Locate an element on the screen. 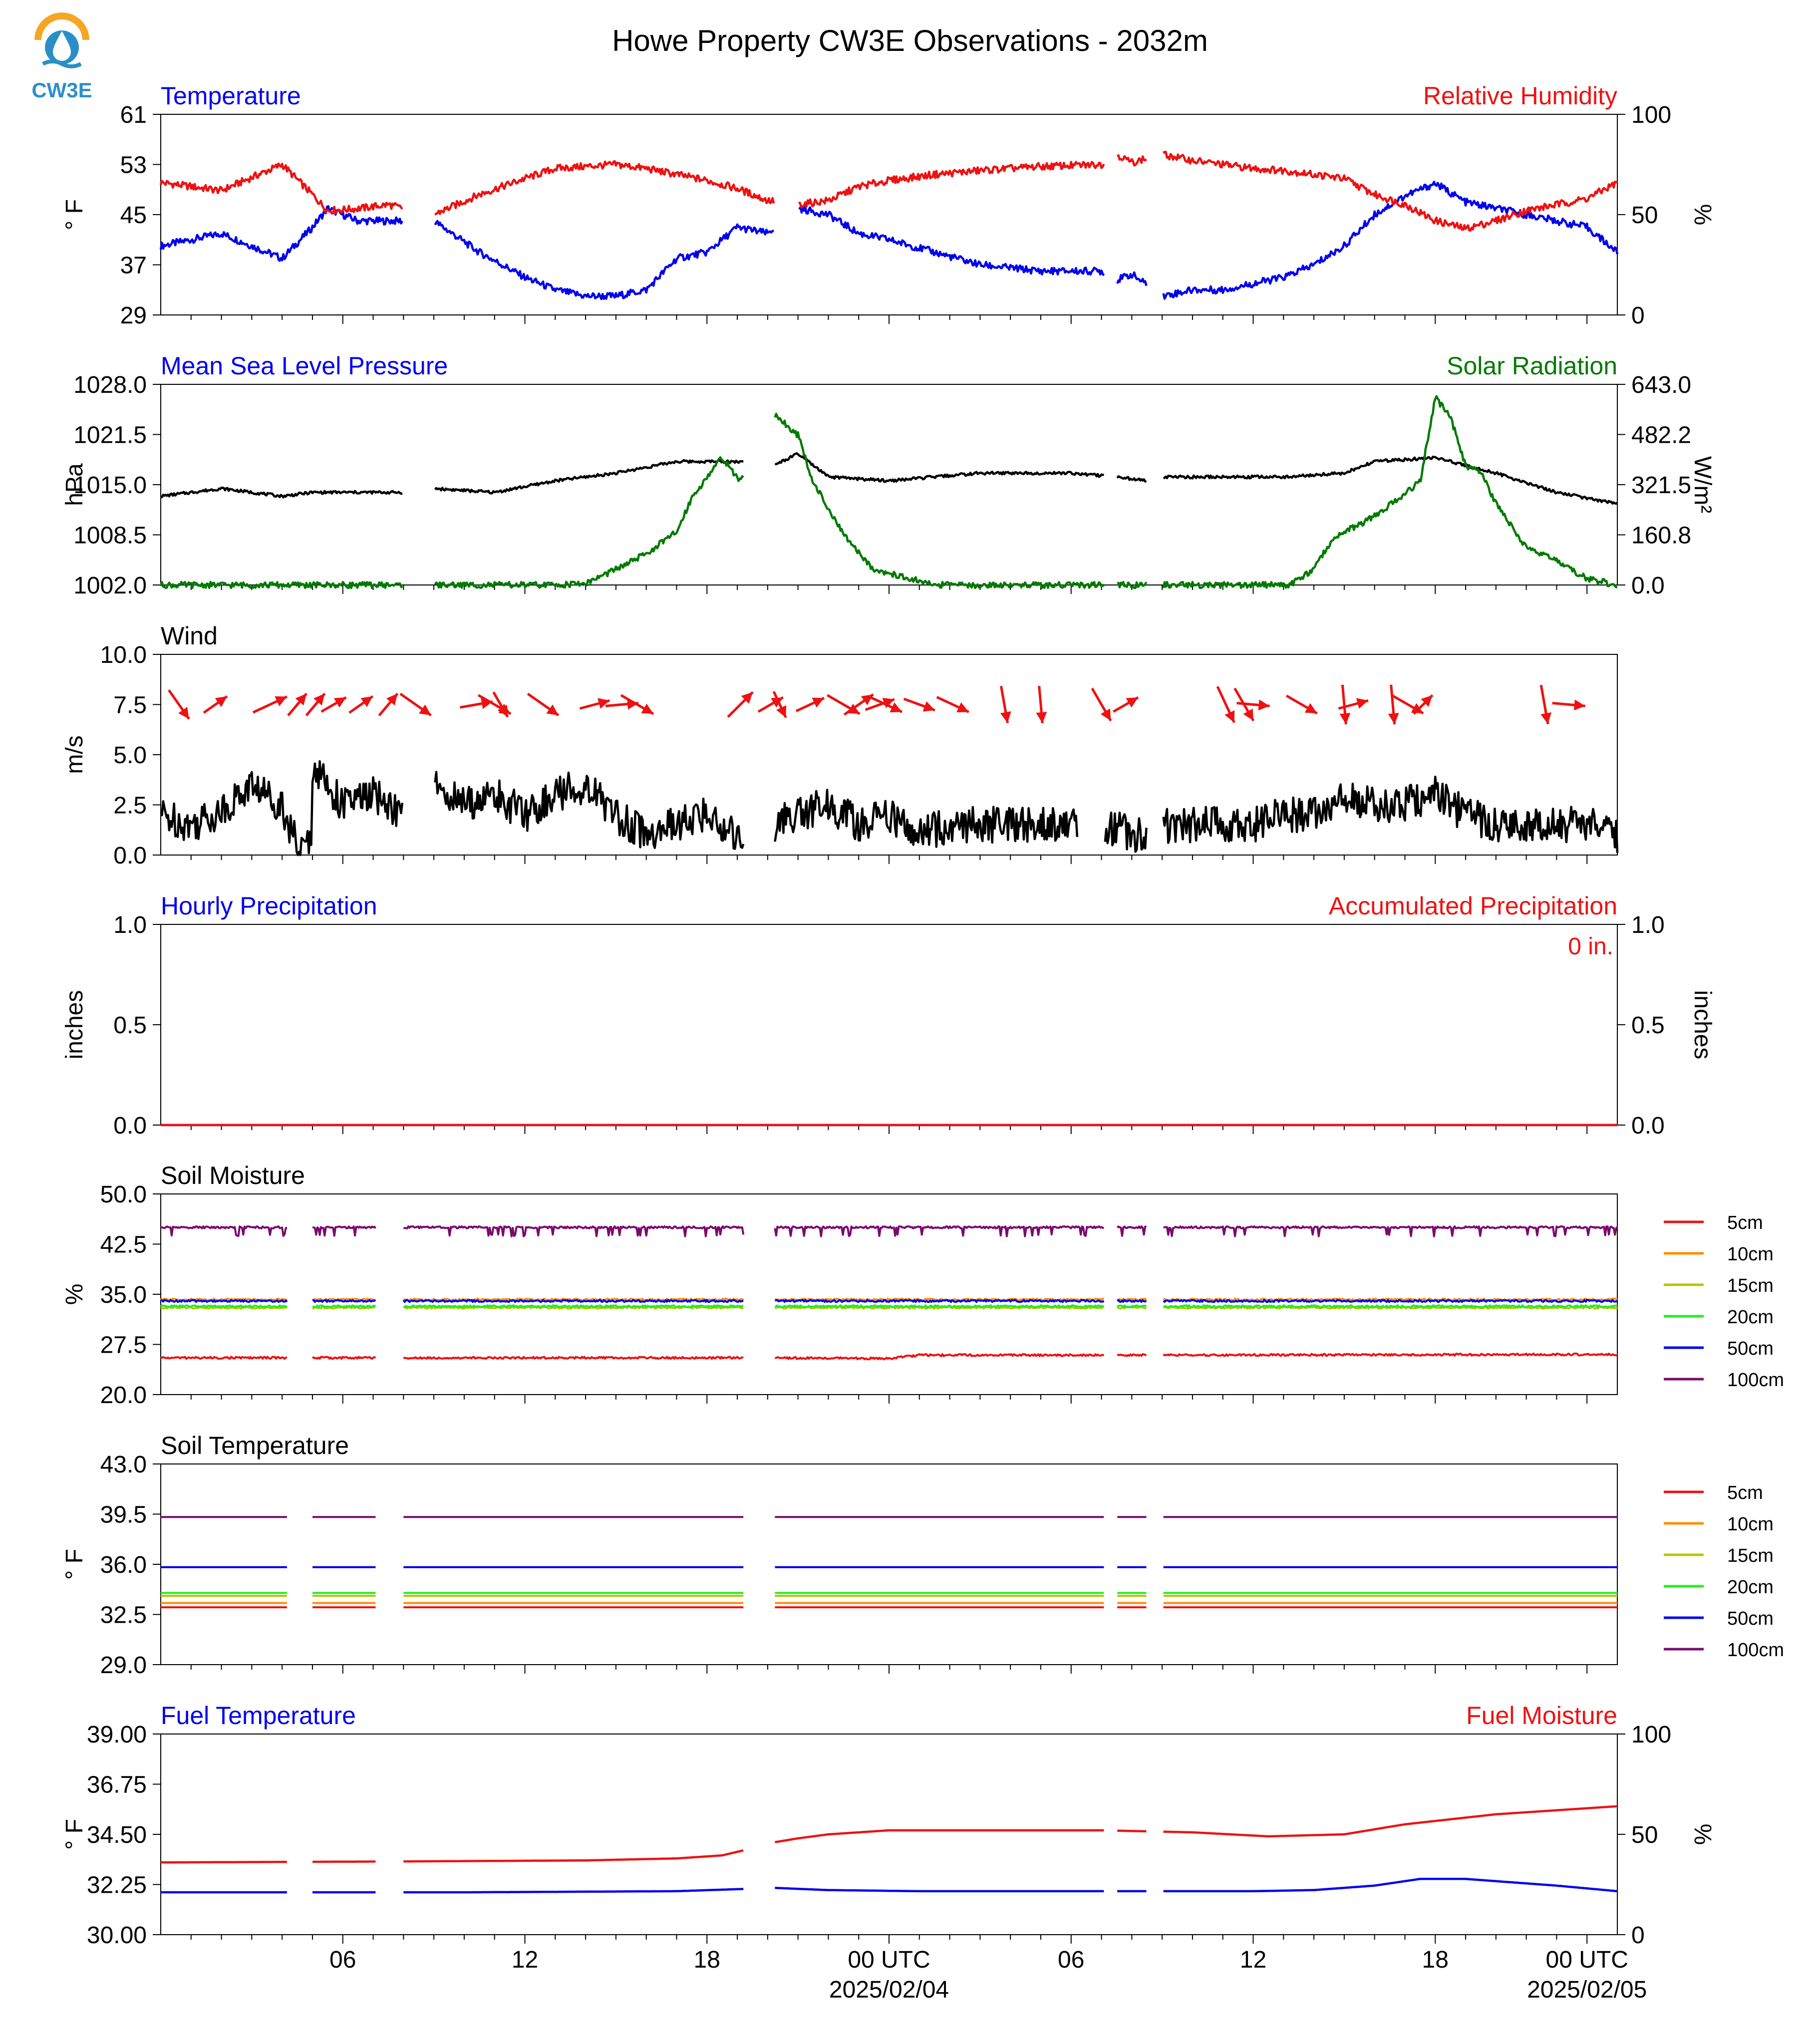 This screenshot has height=2028, width=1820. y2-tick-label: 482.2 is located at coordinates (1661, 435).